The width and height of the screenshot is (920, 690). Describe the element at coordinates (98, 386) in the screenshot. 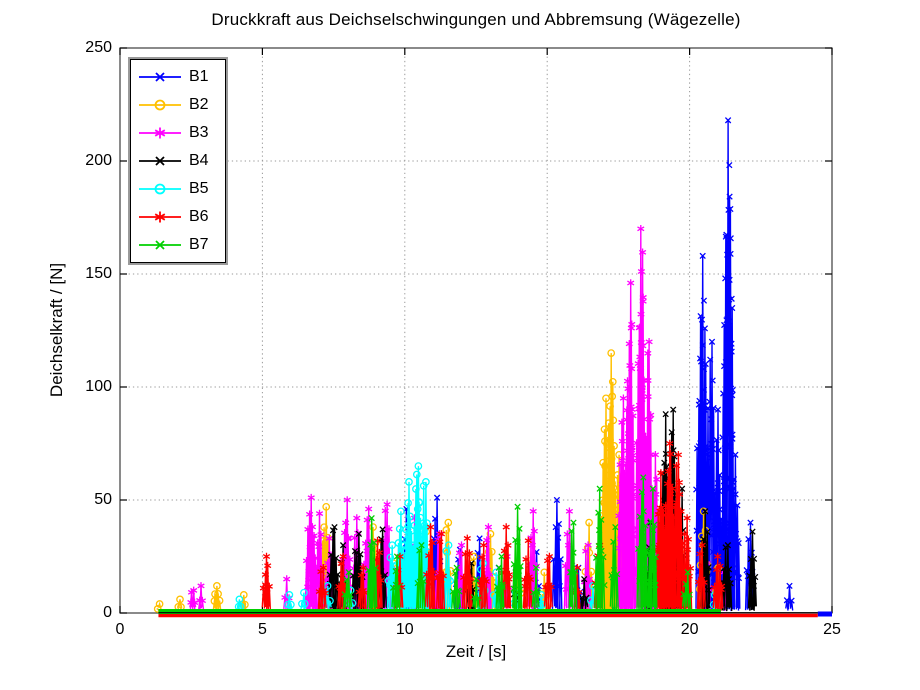

I see `y-tick-label: 100` at that location.